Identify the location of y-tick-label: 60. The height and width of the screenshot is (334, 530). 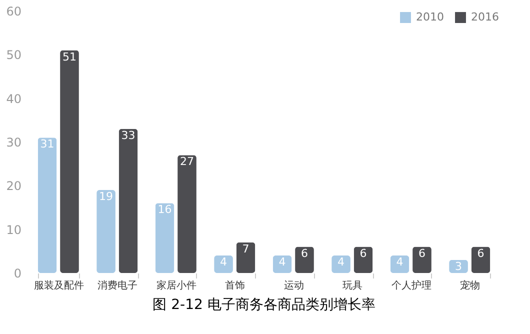
(14, 11).